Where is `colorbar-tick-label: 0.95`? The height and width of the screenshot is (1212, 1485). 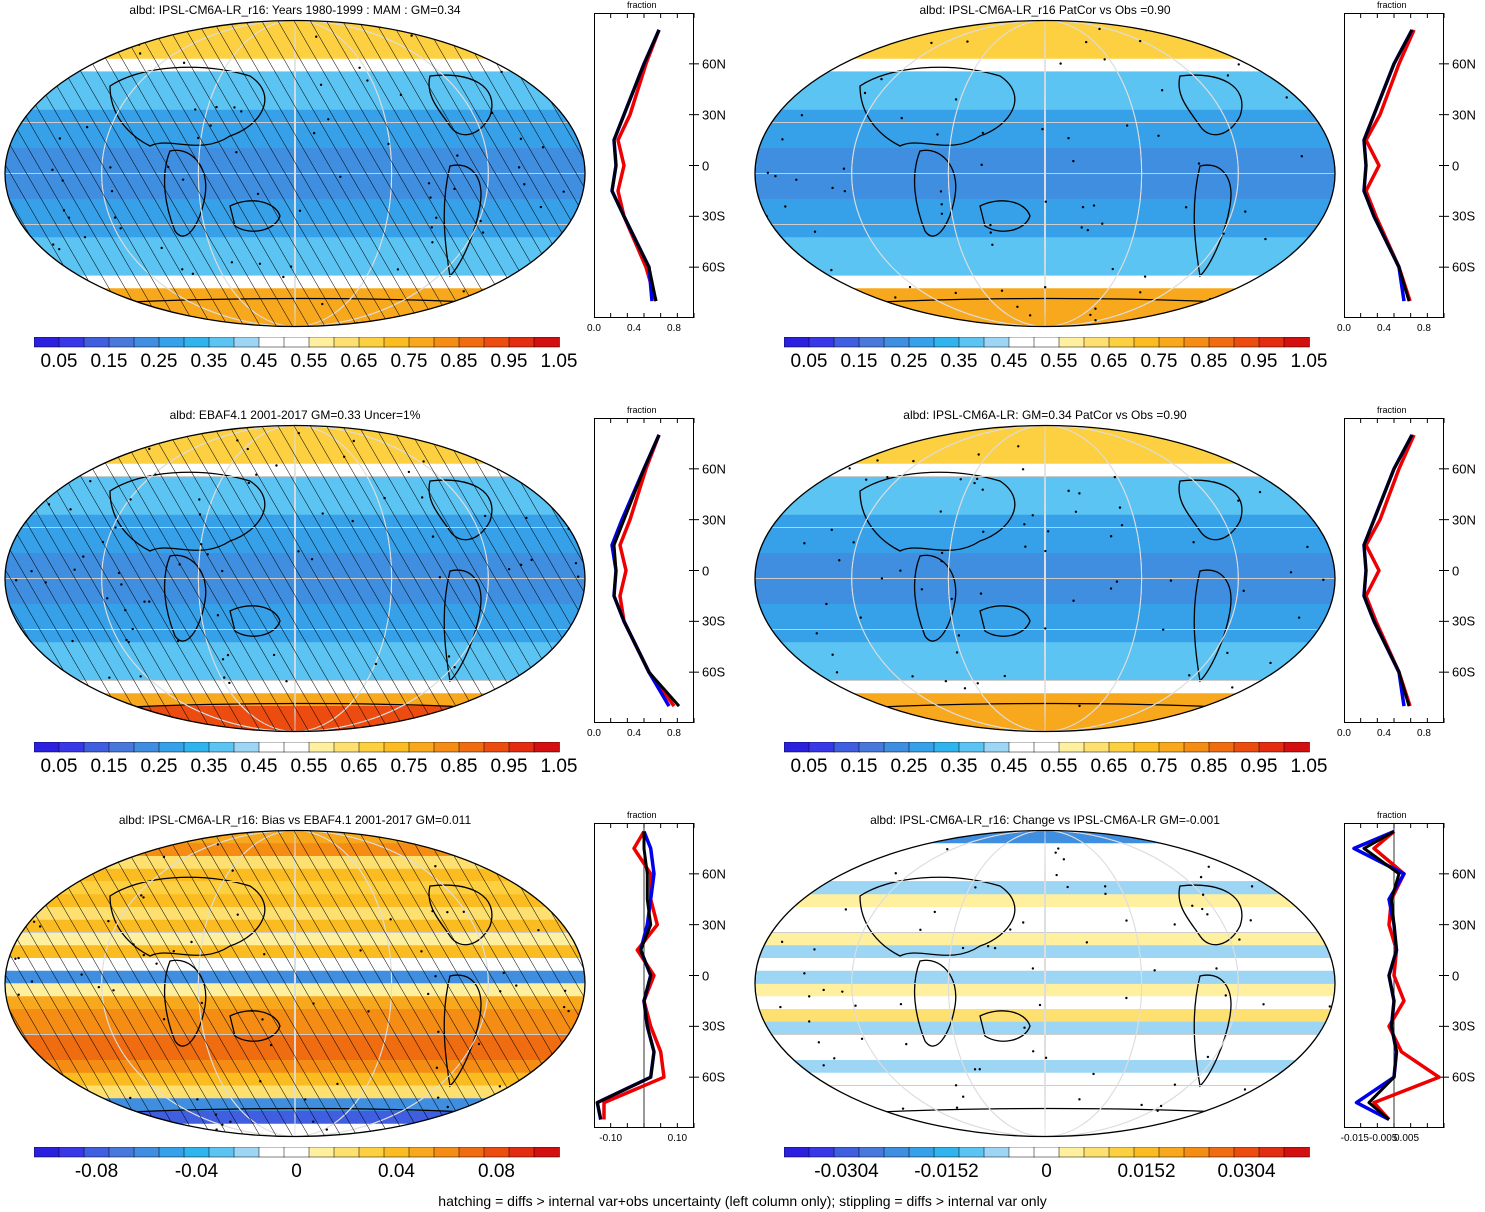
colorbar-tick-label: 0.95 is located at coordinates (1259, 766).